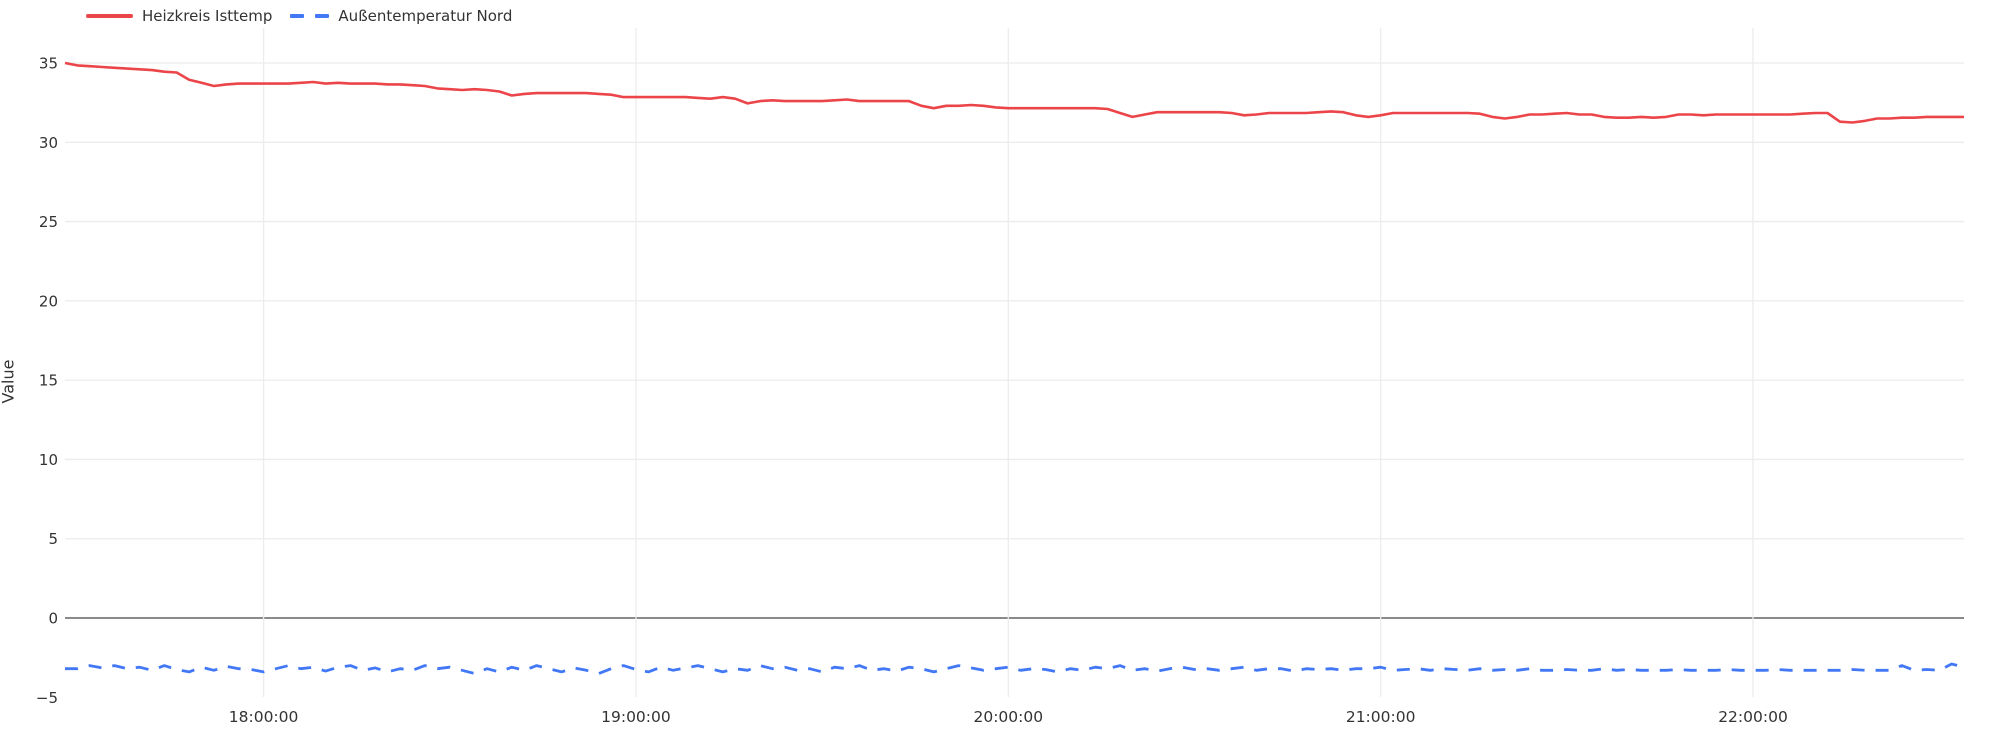 The height and width of the screenshot is (738, 1991). I want to click on y-tick-label: 20, so click(48, 301).